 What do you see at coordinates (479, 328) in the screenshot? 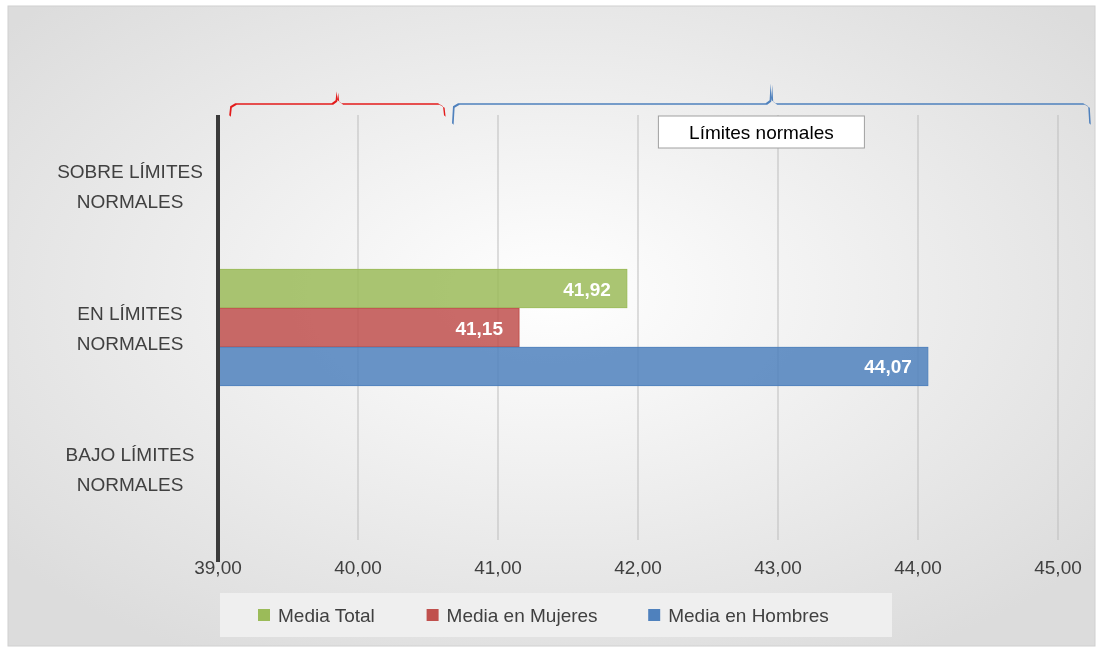
I see `data-label: 41,15` at bounding box center [479, 328].